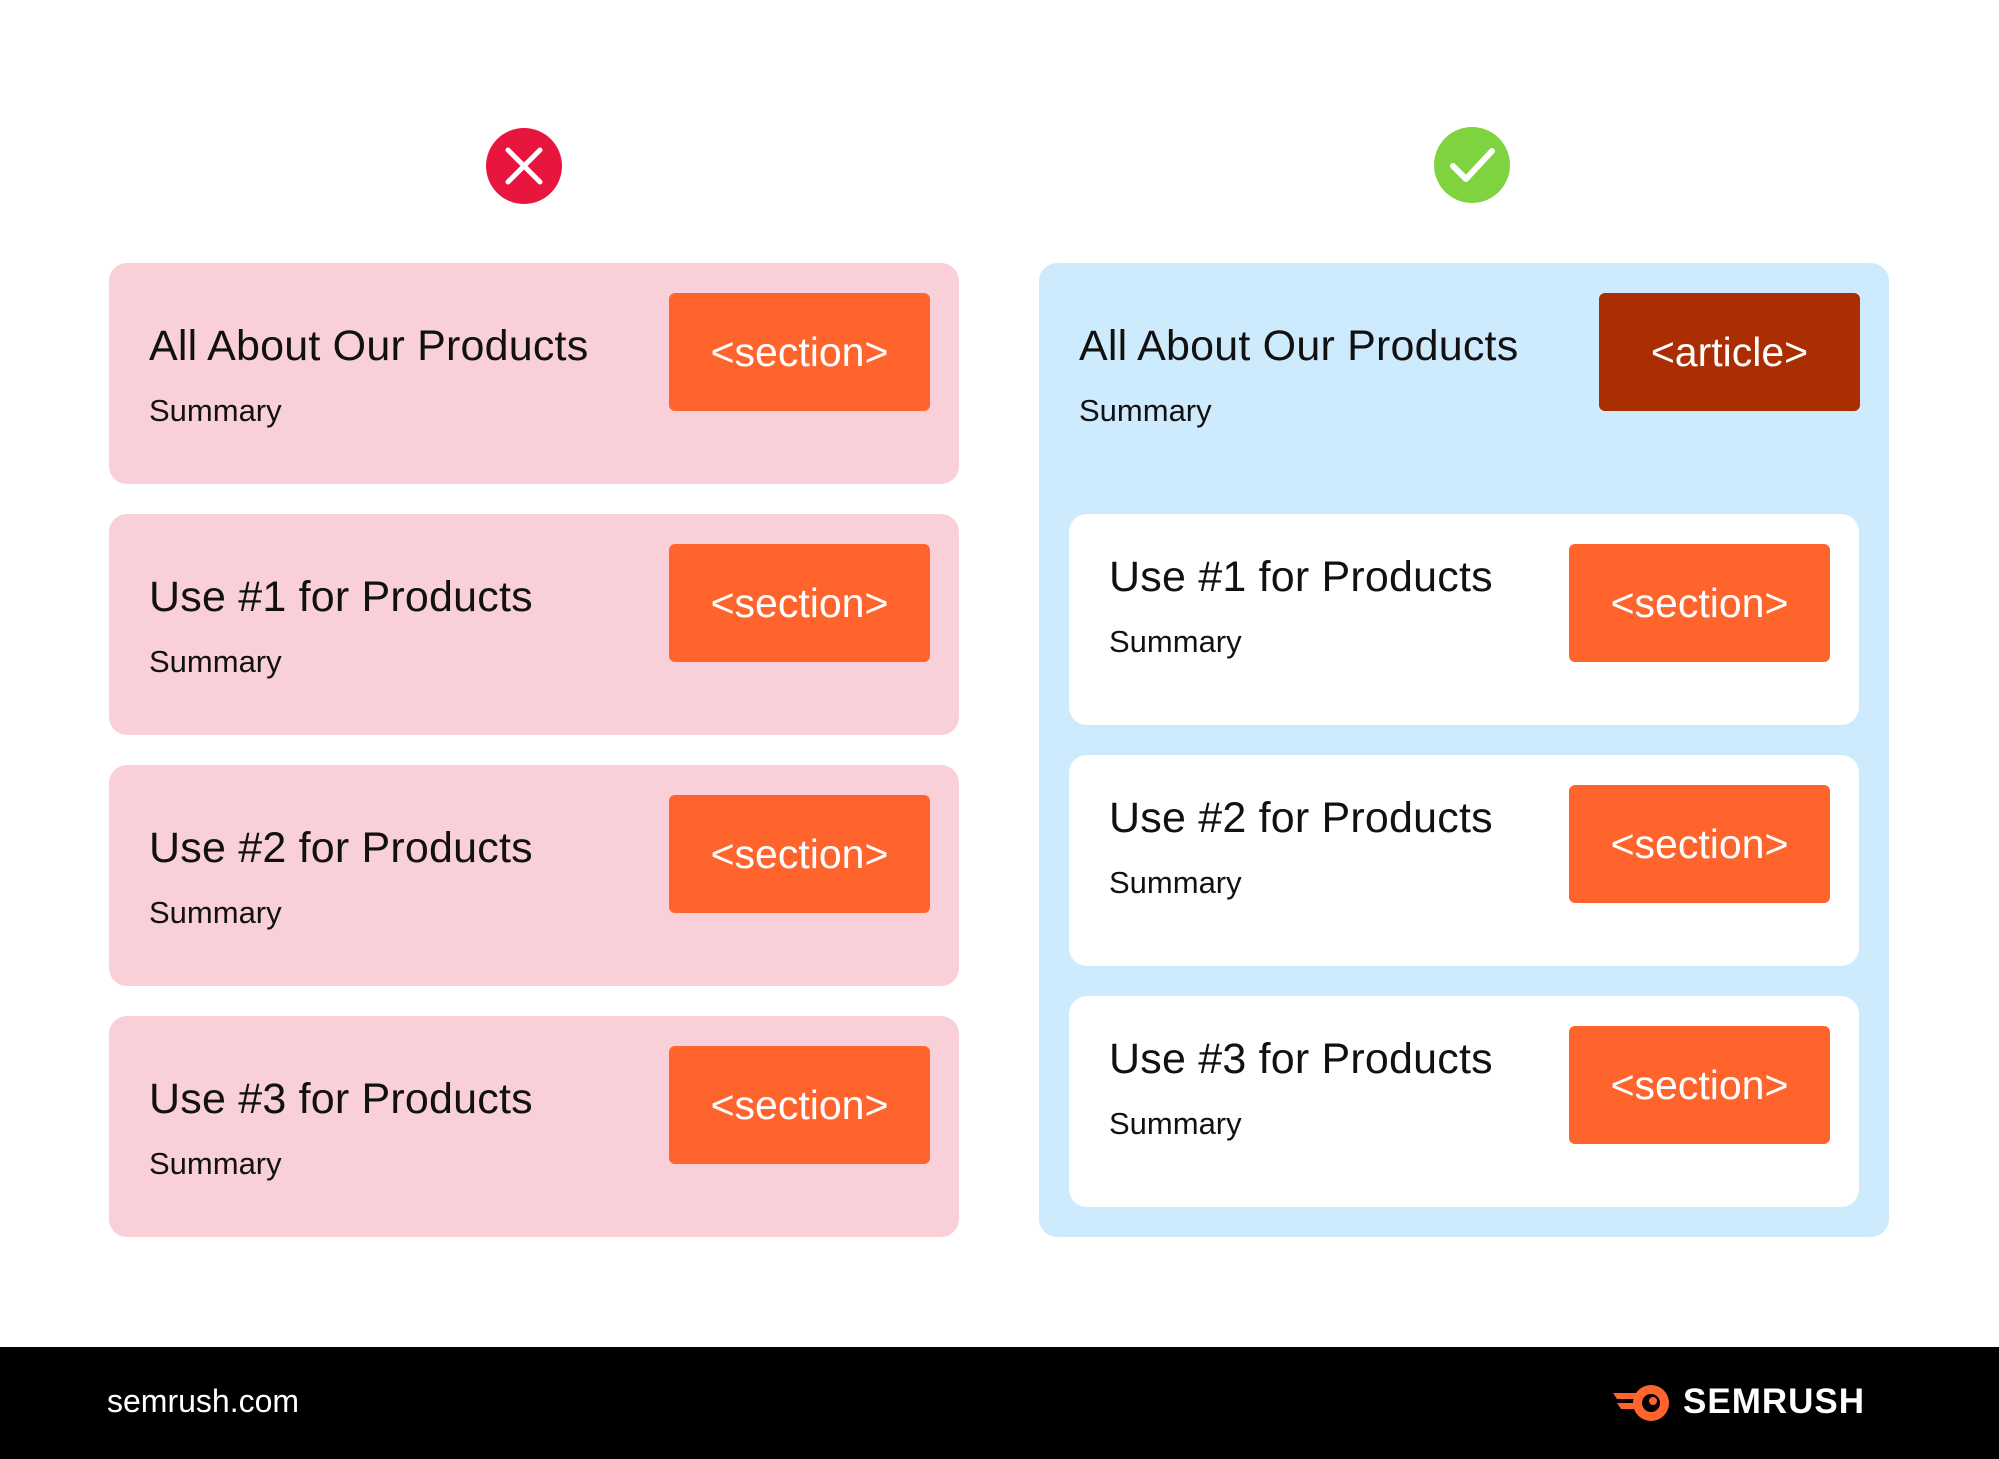  I want to click on article-summary: Summary, so click(1145, 410).